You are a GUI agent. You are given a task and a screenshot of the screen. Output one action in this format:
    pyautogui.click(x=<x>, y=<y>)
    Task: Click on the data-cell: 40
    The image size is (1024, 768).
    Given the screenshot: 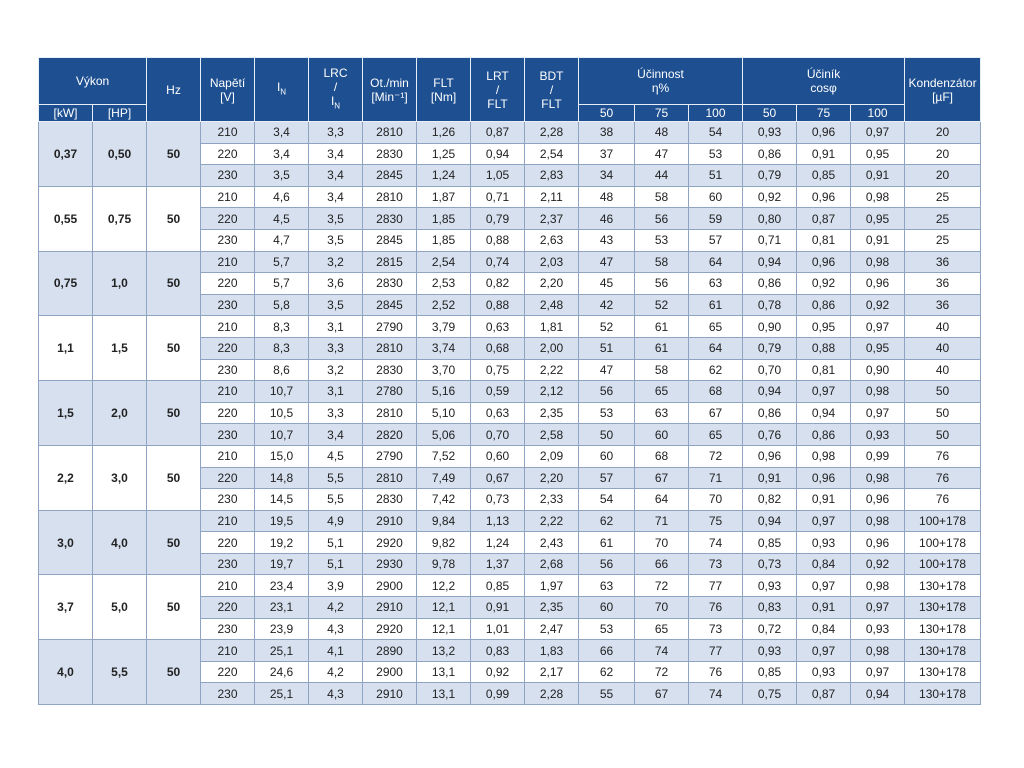 What is the action you would take?
    pyautogui.click(x=943, y=348)
    